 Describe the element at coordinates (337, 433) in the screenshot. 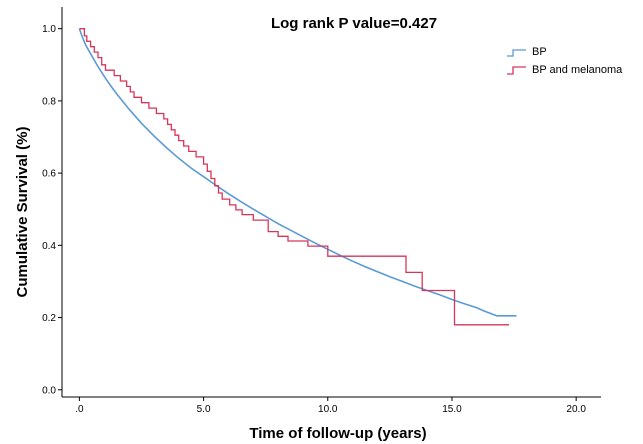

I see `x-axis-title: Time of follow-up (years)` at that location.